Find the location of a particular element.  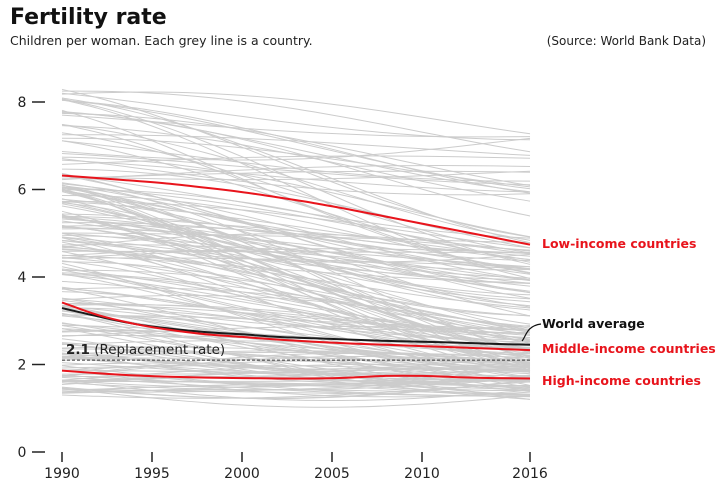

replacement-rate-group: 2.1 (Replacement rate) is located at coordinates (296, 351).